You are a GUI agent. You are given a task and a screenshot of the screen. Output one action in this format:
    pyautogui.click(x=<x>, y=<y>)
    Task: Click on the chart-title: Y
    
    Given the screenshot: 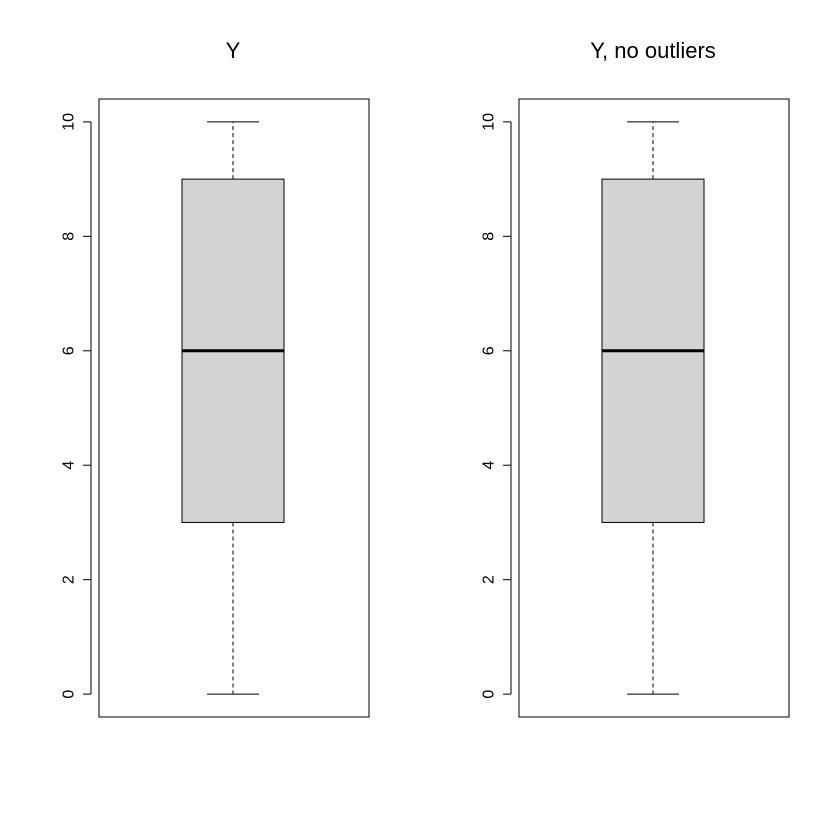 What is the action you would take?
    pyautogui.click(x=233, y=50)
    